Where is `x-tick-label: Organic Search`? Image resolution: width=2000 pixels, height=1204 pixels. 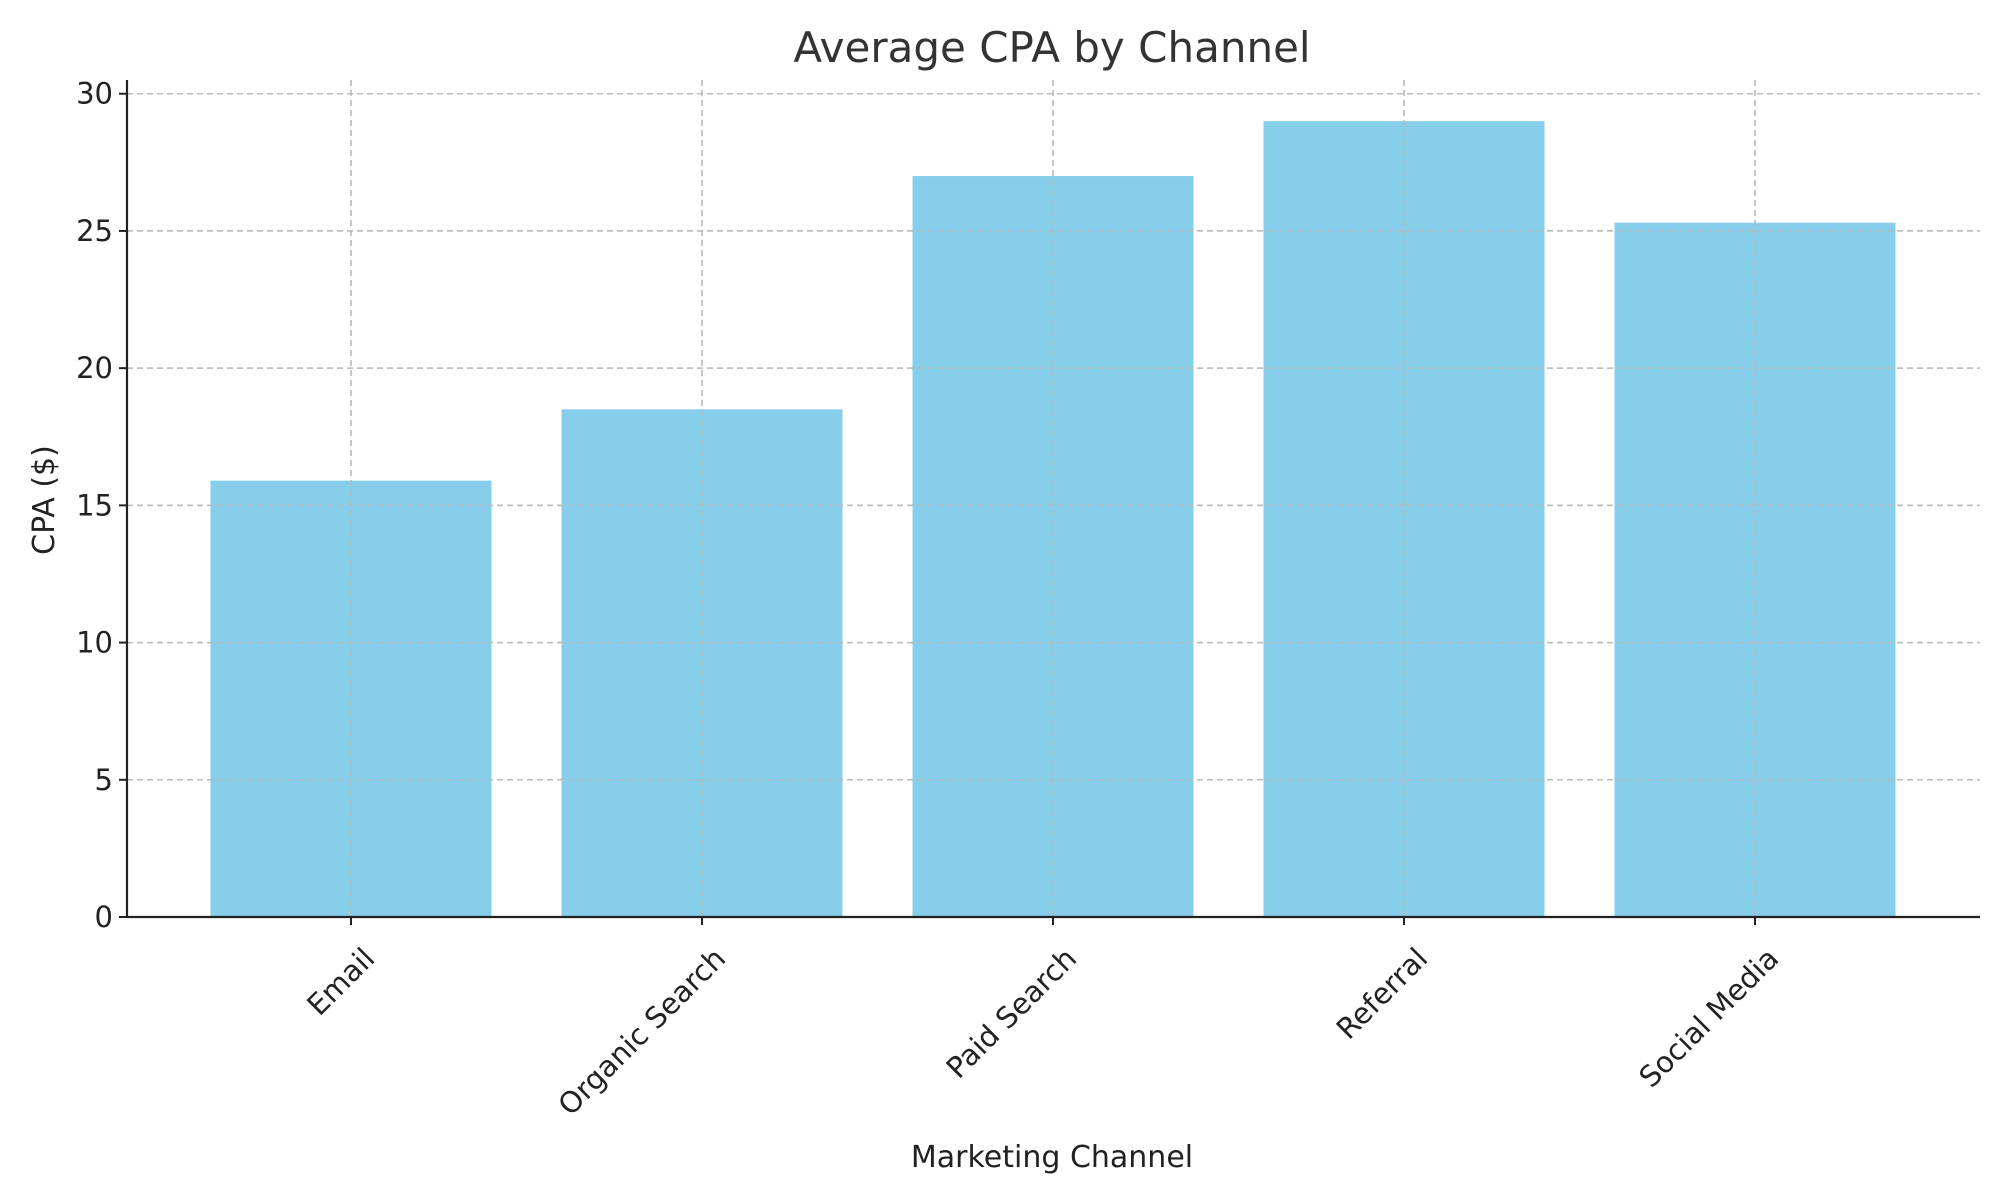 x-tick-label: Organic Search is located at coordinates (641, 1031).